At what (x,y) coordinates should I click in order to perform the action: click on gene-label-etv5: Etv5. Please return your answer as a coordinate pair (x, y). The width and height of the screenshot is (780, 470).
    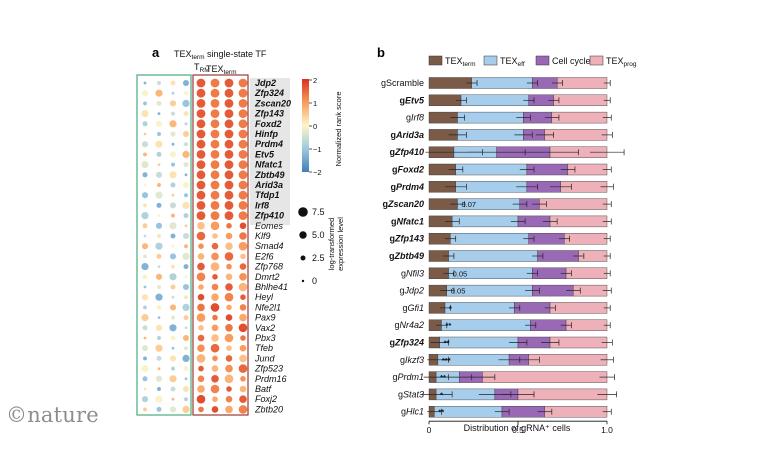
    Looking at the image, I should click on (265, 154).